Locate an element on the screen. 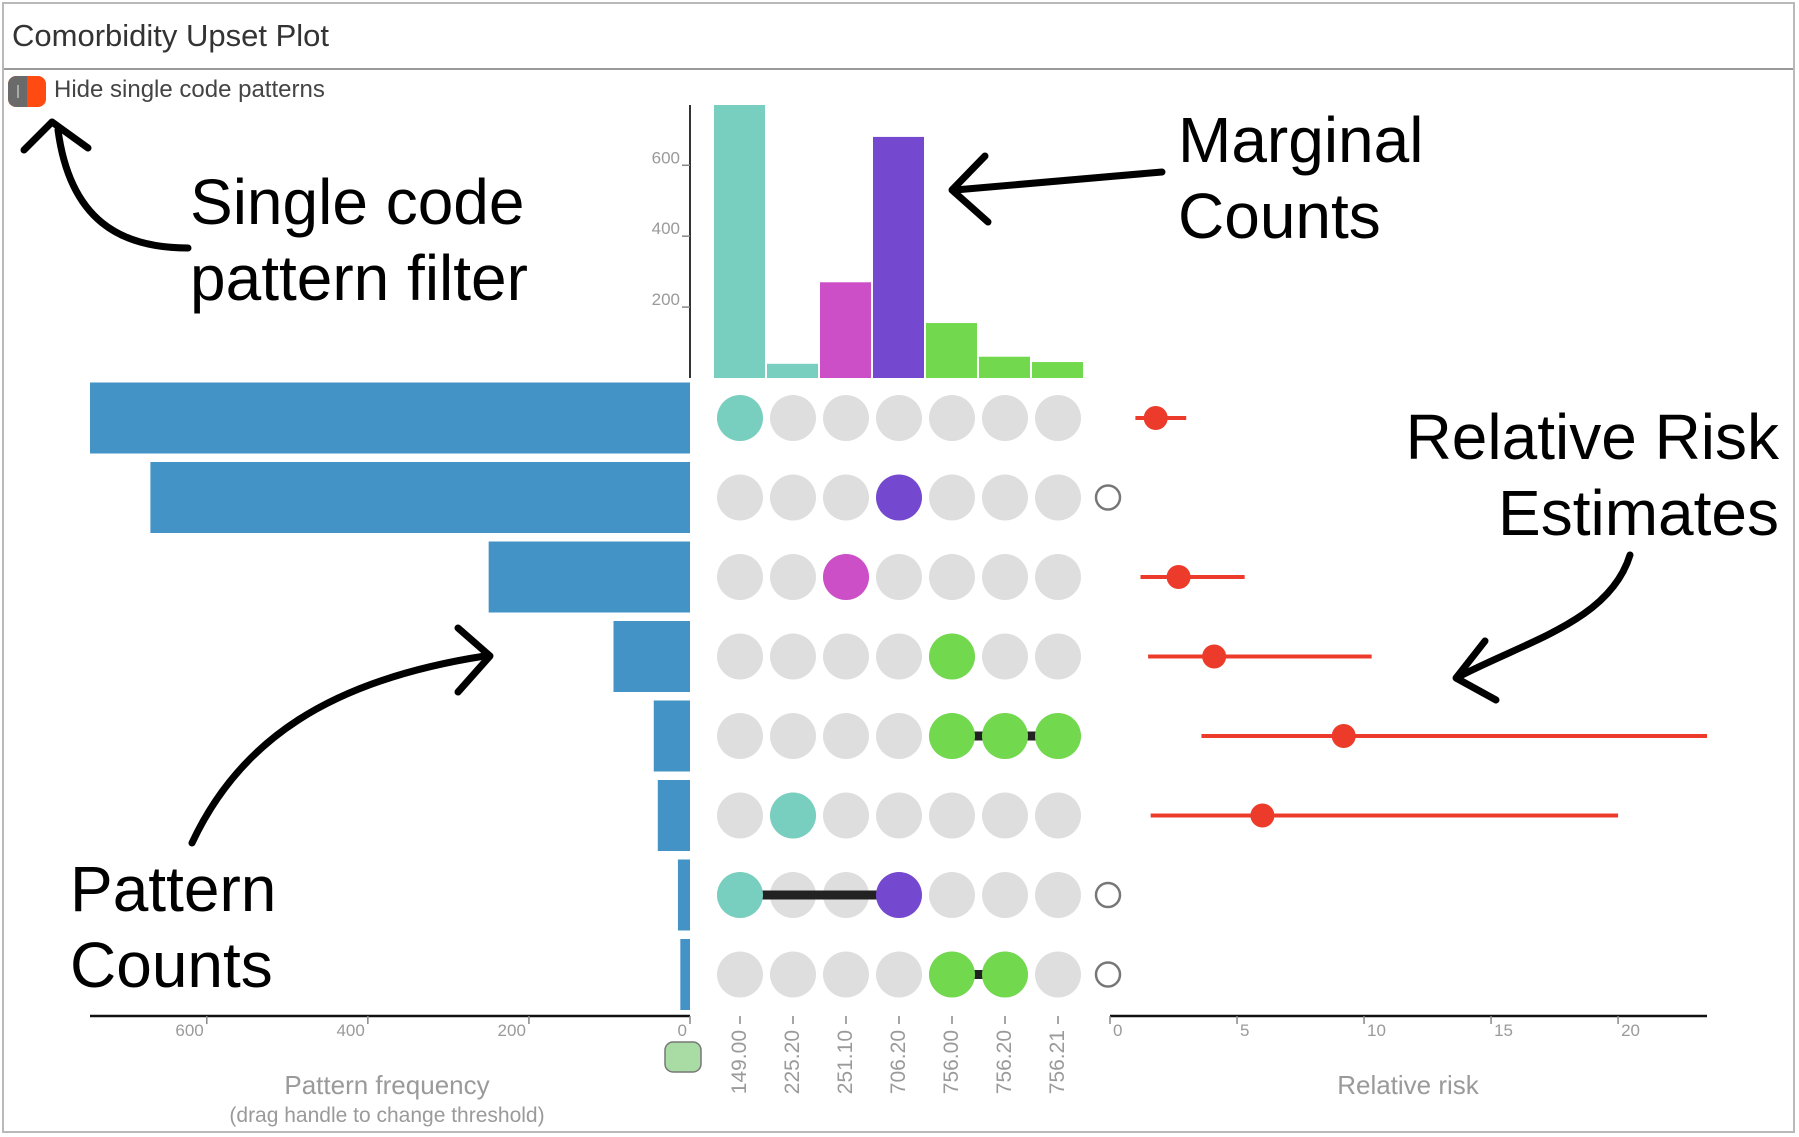 This screenshot has width=1799, height=1137. single-code-filter-toggle is located at coordinates (27, 91).